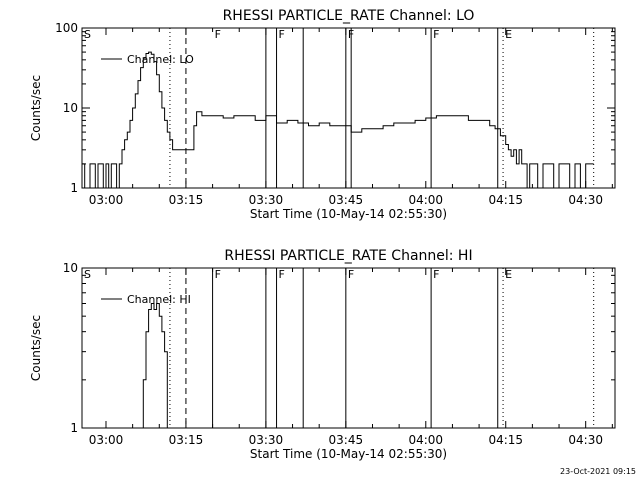 The width and height of the screenshot is (640, 480). I want to click on chart-title: RHESSI PARTICLE_RATE Channel: HI, so click(348, 256).